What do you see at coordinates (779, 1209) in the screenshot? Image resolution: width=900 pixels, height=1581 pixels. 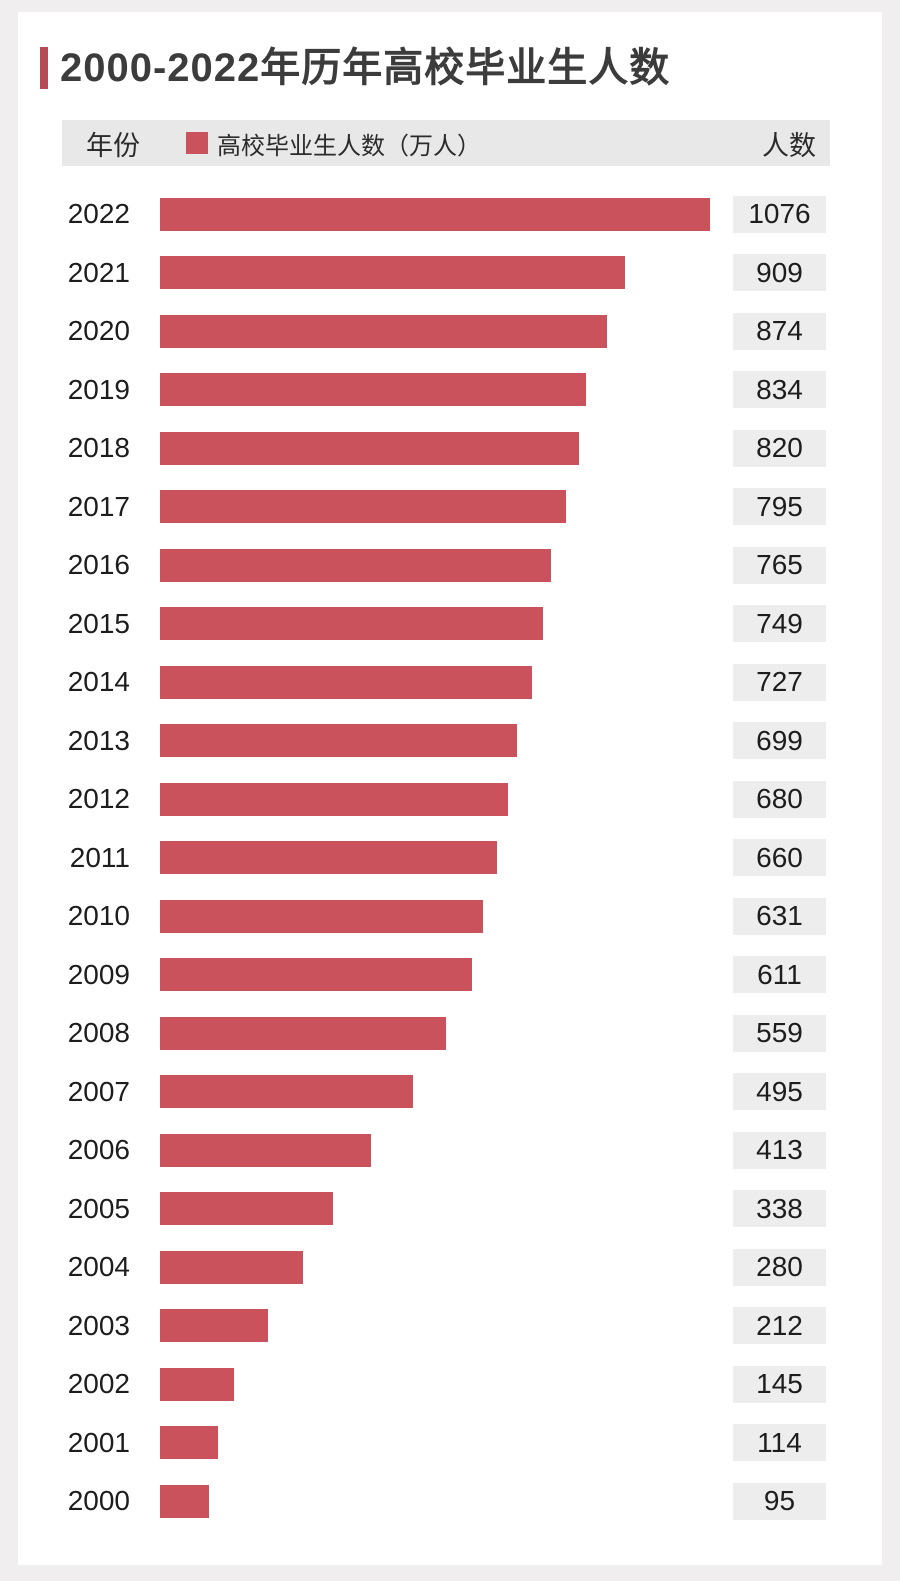 I see `value-badge: 338` at bounding box center [779, 1209].